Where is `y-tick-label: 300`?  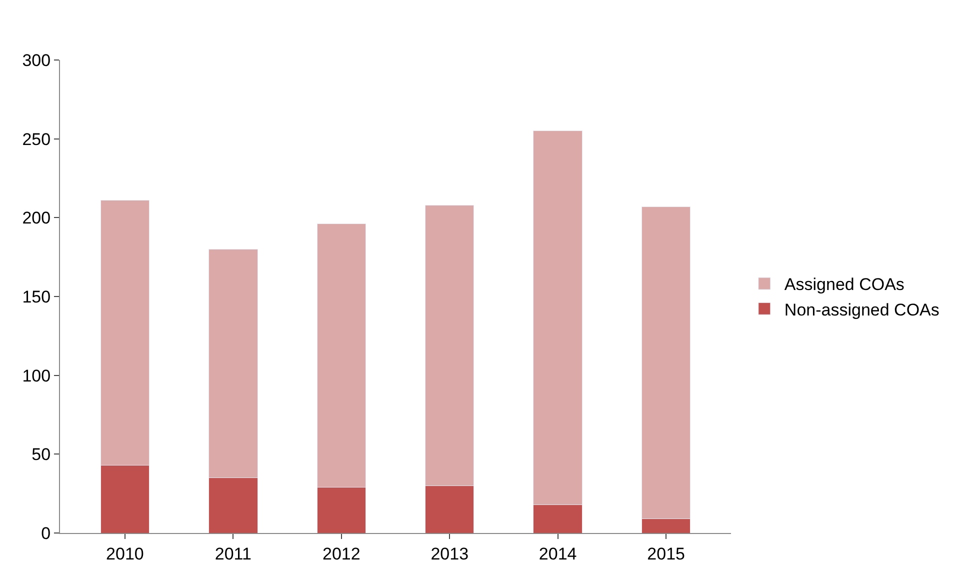
y-tick-label: 300 is located at coordinates (36, 60).